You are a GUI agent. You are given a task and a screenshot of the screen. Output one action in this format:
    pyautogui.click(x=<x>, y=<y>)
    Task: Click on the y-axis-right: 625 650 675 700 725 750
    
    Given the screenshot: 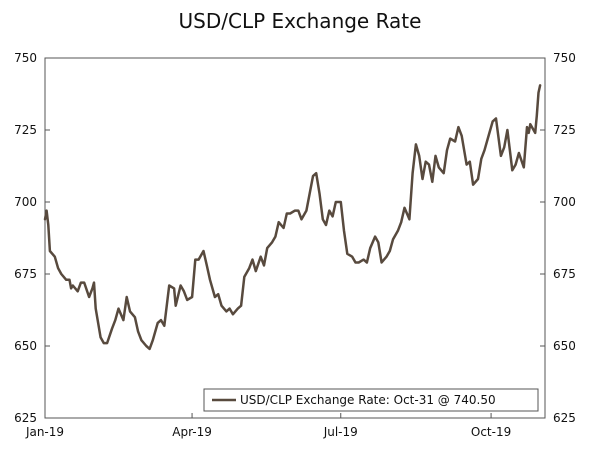 What is the action you would take?
    pyautogui.click(x=558, y=238)
    